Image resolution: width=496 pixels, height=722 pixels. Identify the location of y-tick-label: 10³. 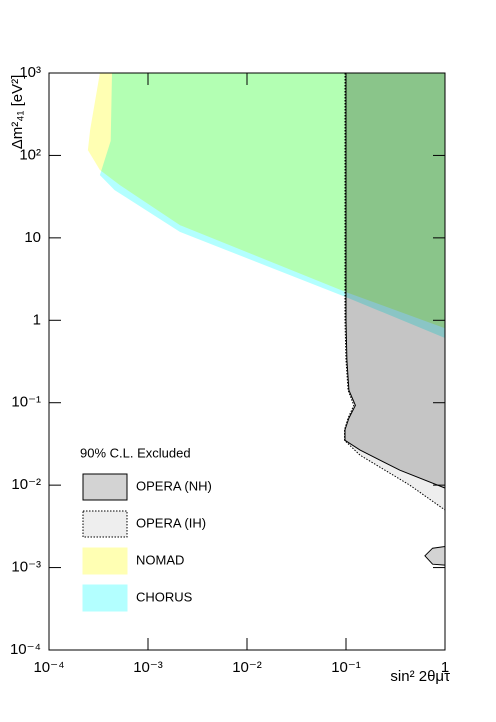
(30, 72).